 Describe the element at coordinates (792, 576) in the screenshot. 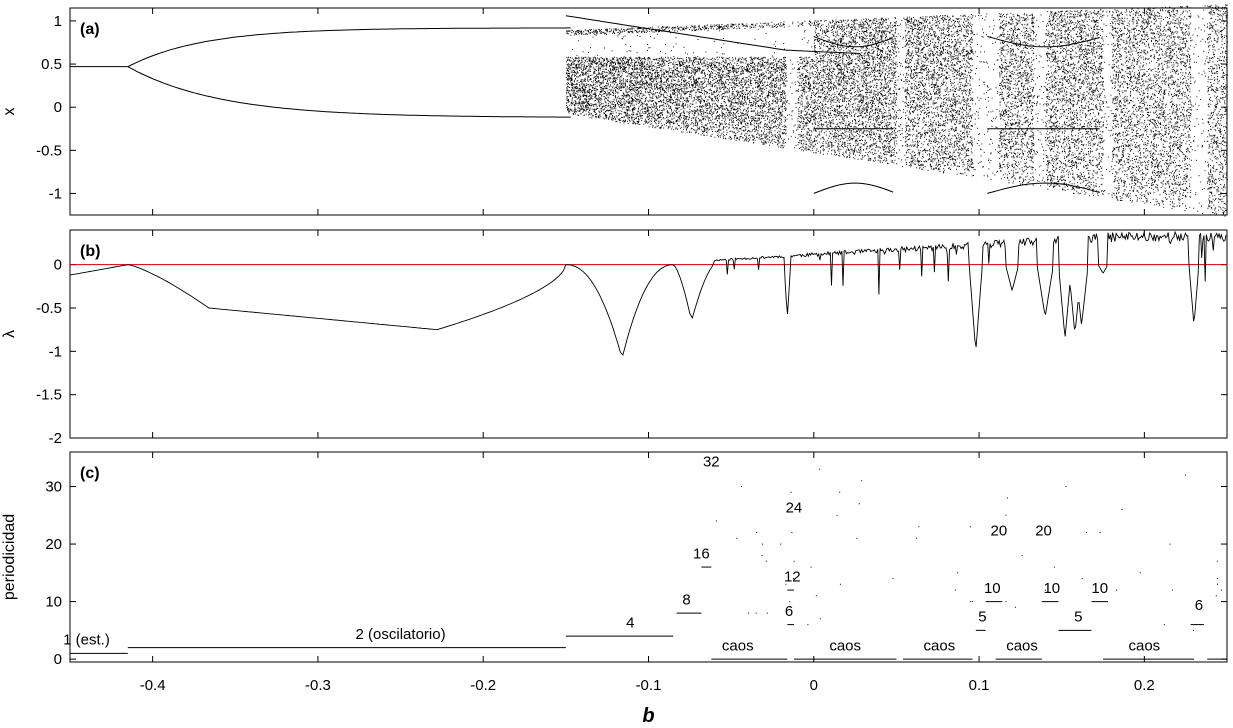

I see `panel-c-annotation: 12` at that location.